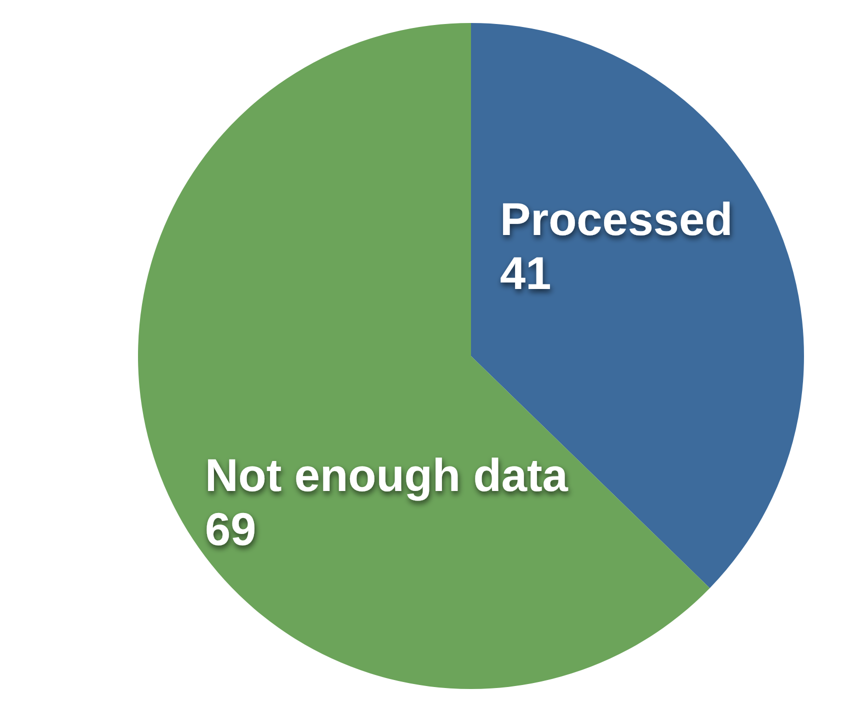  I want to click on data-label: 69, so click(230, 529).